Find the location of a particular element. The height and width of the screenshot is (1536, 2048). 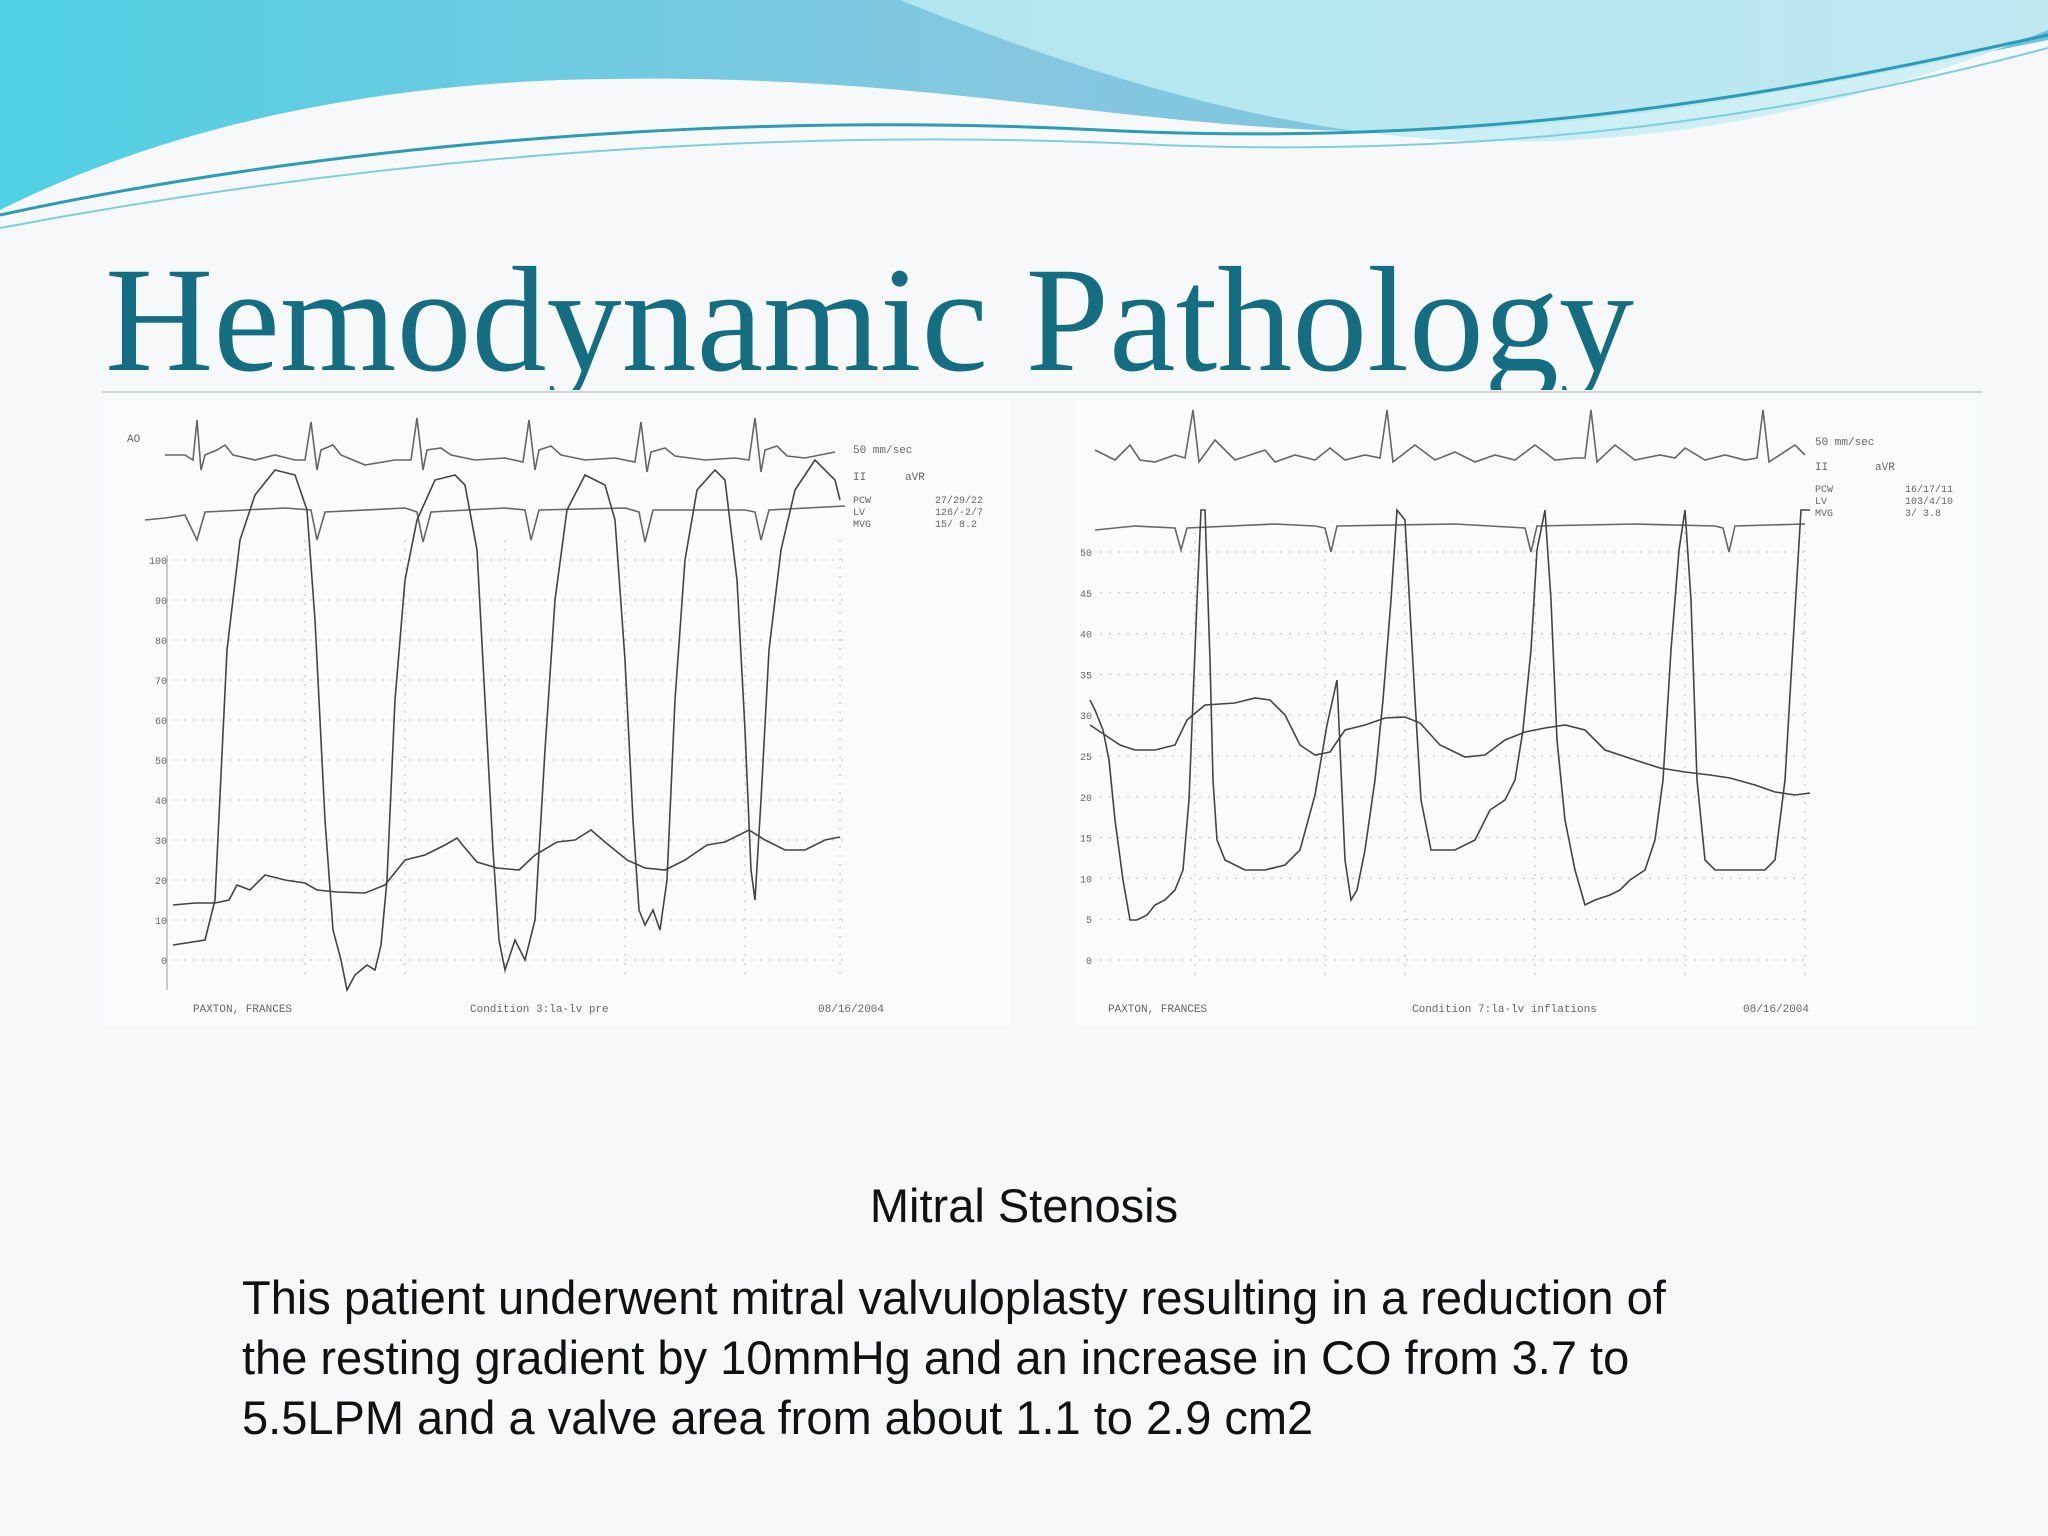

y-tick-label: 70 is located at coordinates (161, 682).